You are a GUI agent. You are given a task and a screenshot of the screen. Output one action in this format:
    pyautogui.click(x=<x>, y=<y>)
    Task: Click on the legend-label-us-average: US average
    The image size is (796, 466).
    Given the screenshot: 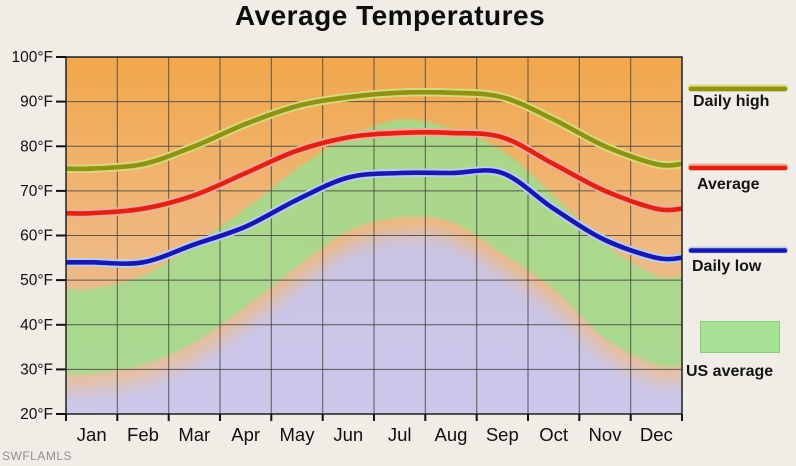 What is the action you would take?
    pyautogui.click(x=730, y=371)
    